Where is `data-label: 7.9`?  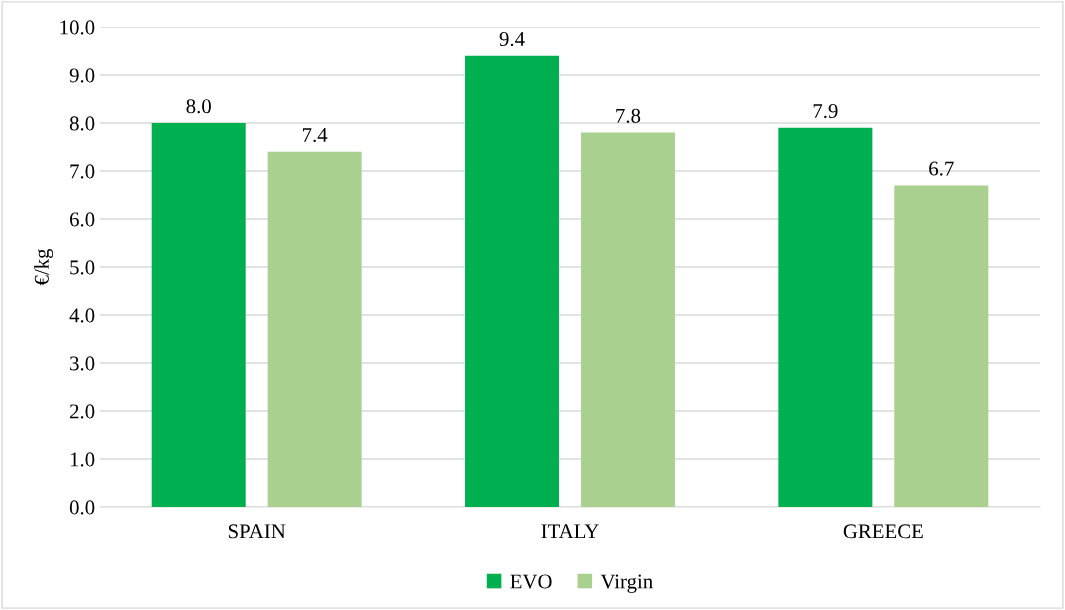 data-label: 7.9 is located at coordinates (825, 111).